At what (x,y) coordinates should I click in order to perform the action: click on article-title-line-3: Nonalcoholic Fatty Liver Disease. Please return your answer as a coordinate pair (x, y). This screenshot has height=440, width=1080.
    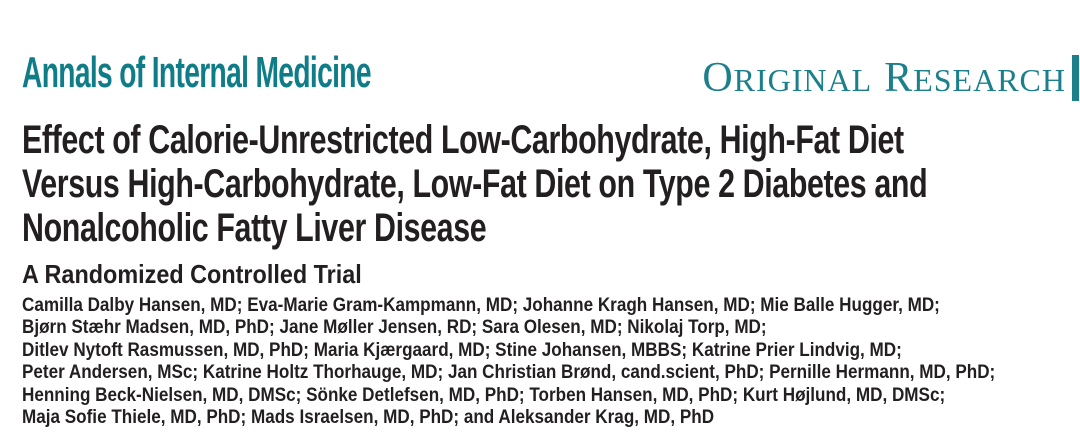
    Looking at the image, I should click on (254, 228).